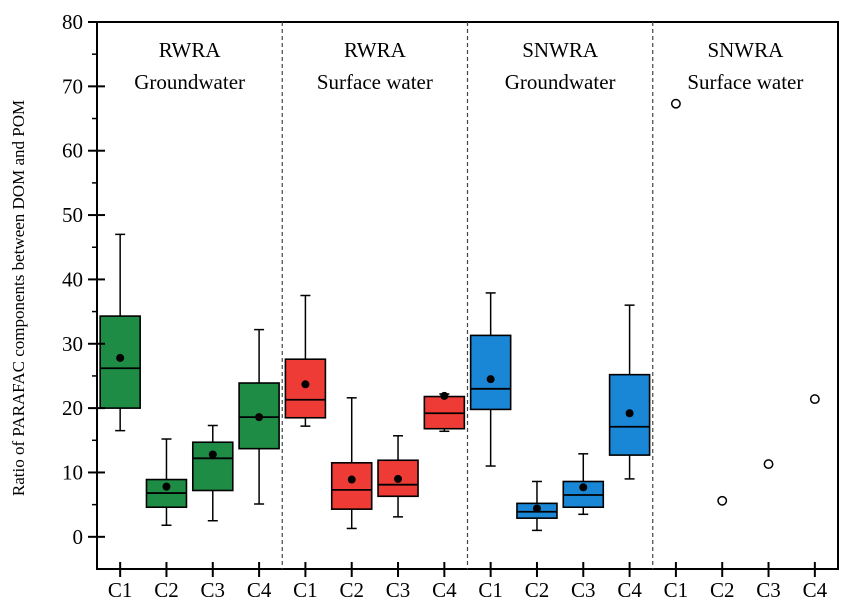 The width and height of the screenshot is (846, 599). What do you see at coordinates (72, 344) in the screenshot?
I see `y-tick-label: 30` at bounding box center [72, 344].